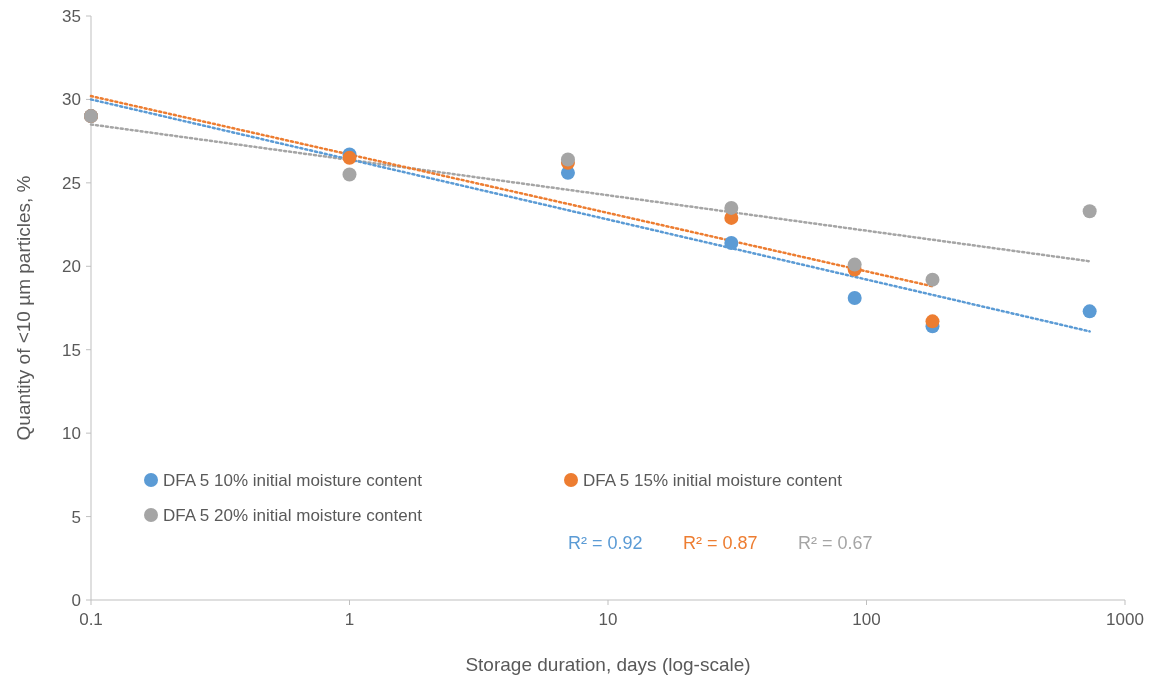 The height and width of the screenshot is (689, 1166). I want to click on legend-label: DFA 5 15% initial moisture content, so click(713, 480).